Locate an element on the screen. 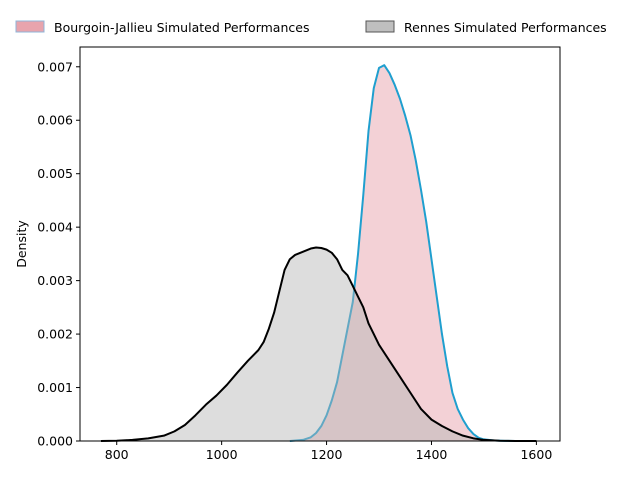 This screenshot has height=480, width=640. y-axis: 0.000 0.001 0.002 0.003 0.004 0.005 0.006 0.007 is located at coordinates (58, 254).